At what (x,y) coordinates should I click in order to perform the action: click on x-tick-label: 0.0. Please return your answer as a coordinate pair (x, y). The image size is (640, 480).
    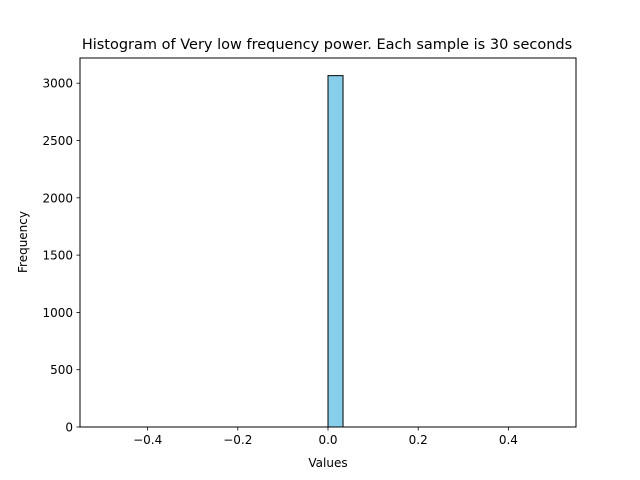
    Looking at the image, I should click on (327, 440).